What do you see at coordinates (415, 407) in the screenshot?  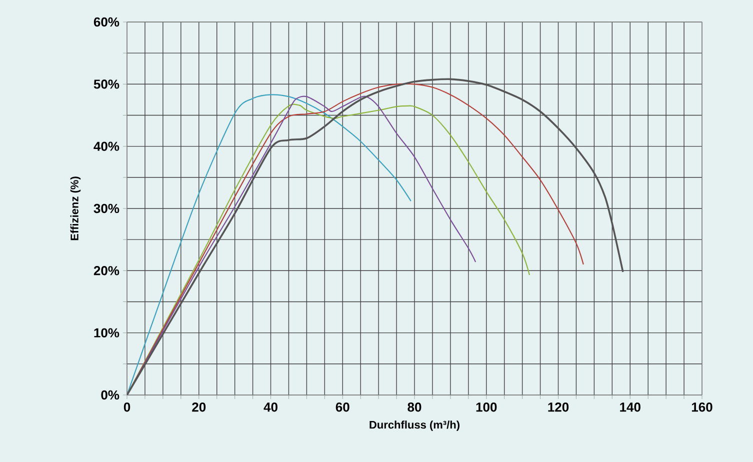 I see `x-tick-label: 80` at bounding box center [415, 407].